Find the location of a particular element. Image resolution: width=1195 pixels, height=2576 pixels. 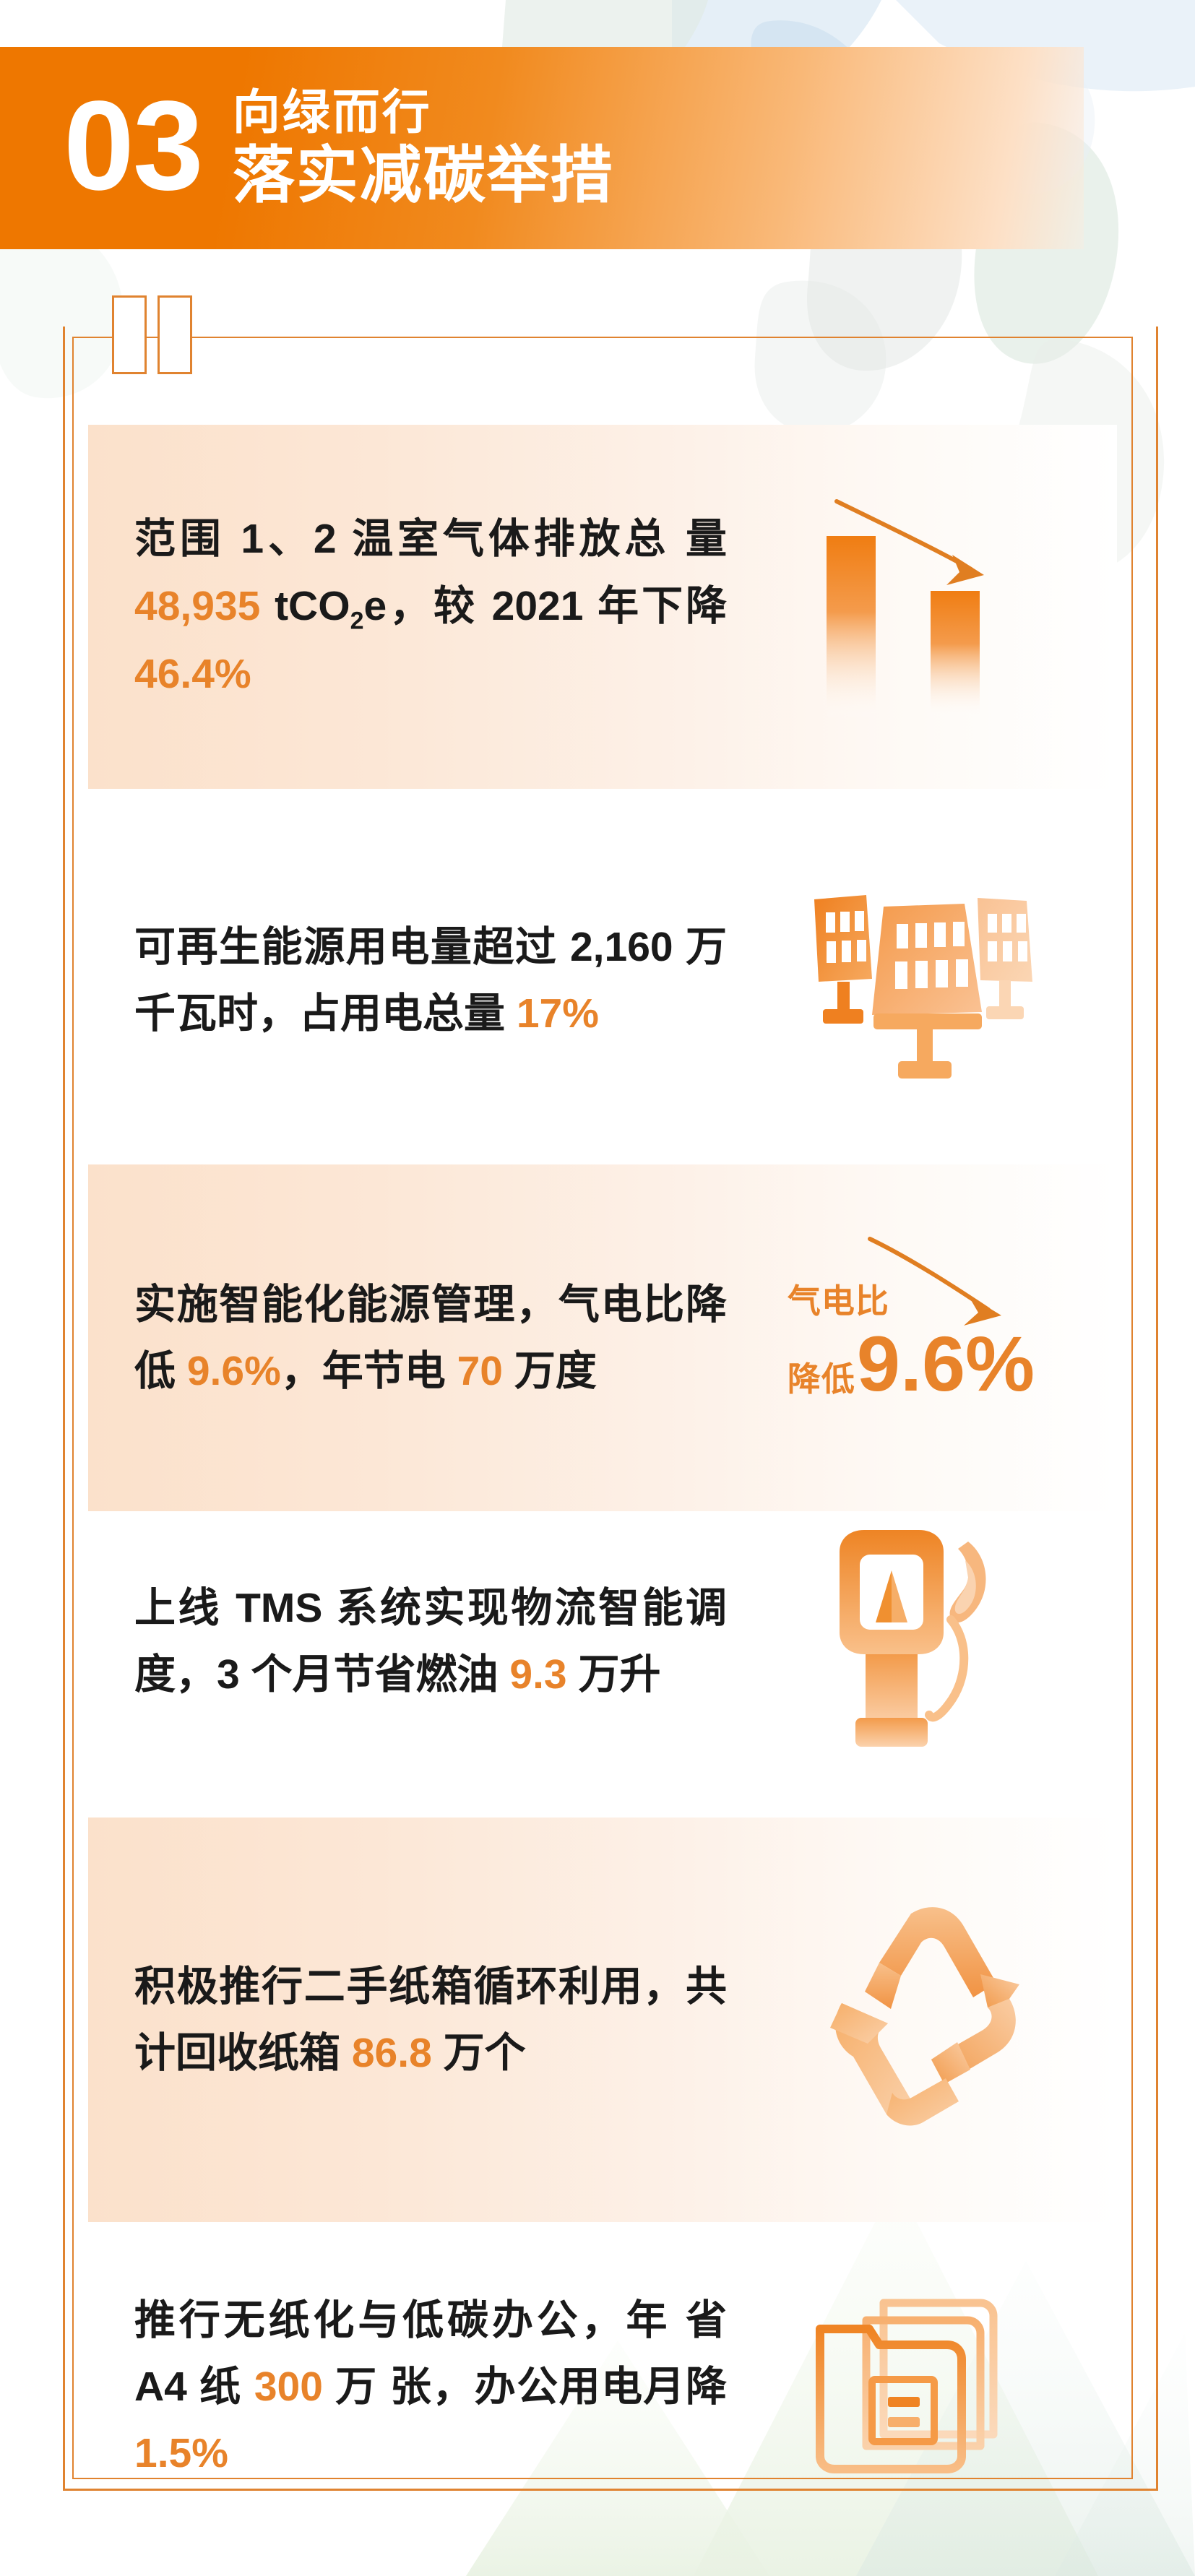

tab-mask-right is located at coordinates (175, 335).